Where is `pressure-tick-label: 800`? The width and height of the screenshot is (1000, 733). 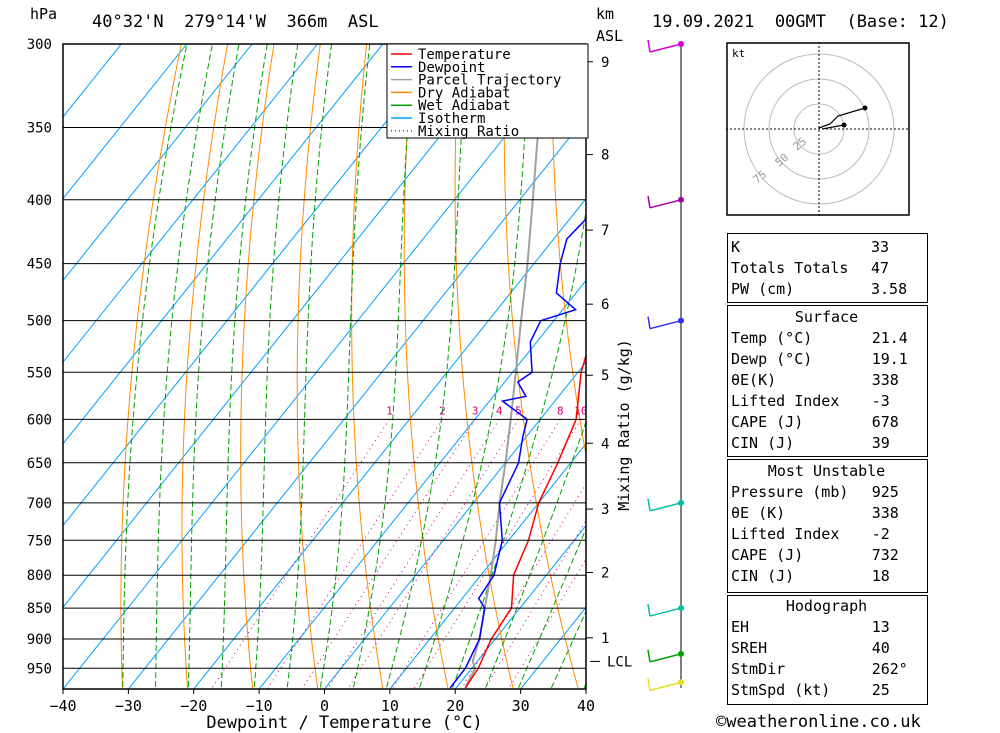 pressure-tick-label: 800 is located at coordinates (39, 576).